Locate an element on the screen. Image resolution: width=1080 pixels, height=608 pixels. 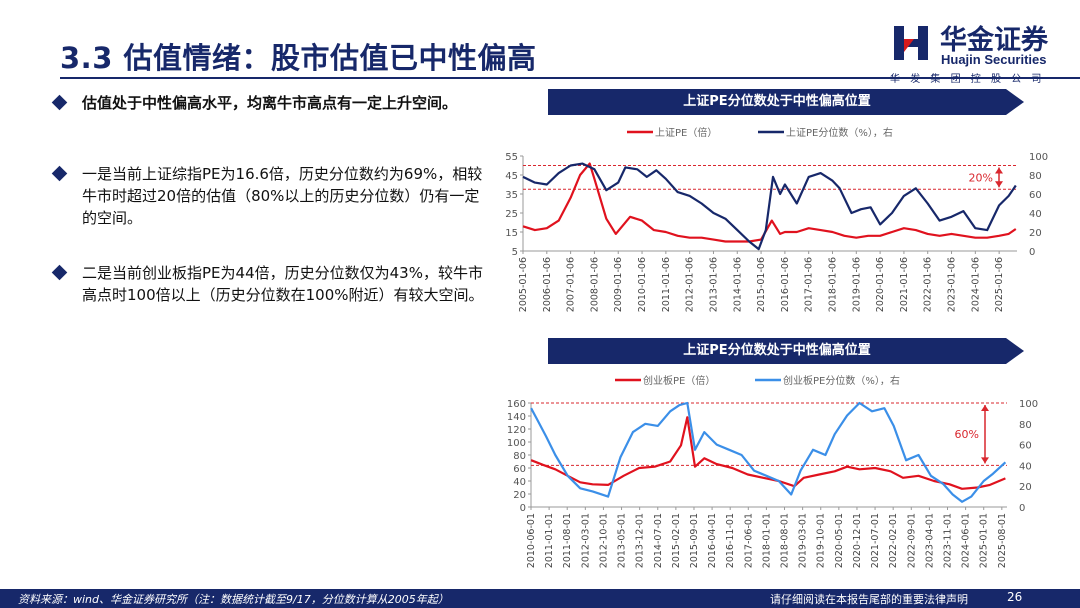
x-tick-label: 2017-01-06 is located at coordinates (809, 284).